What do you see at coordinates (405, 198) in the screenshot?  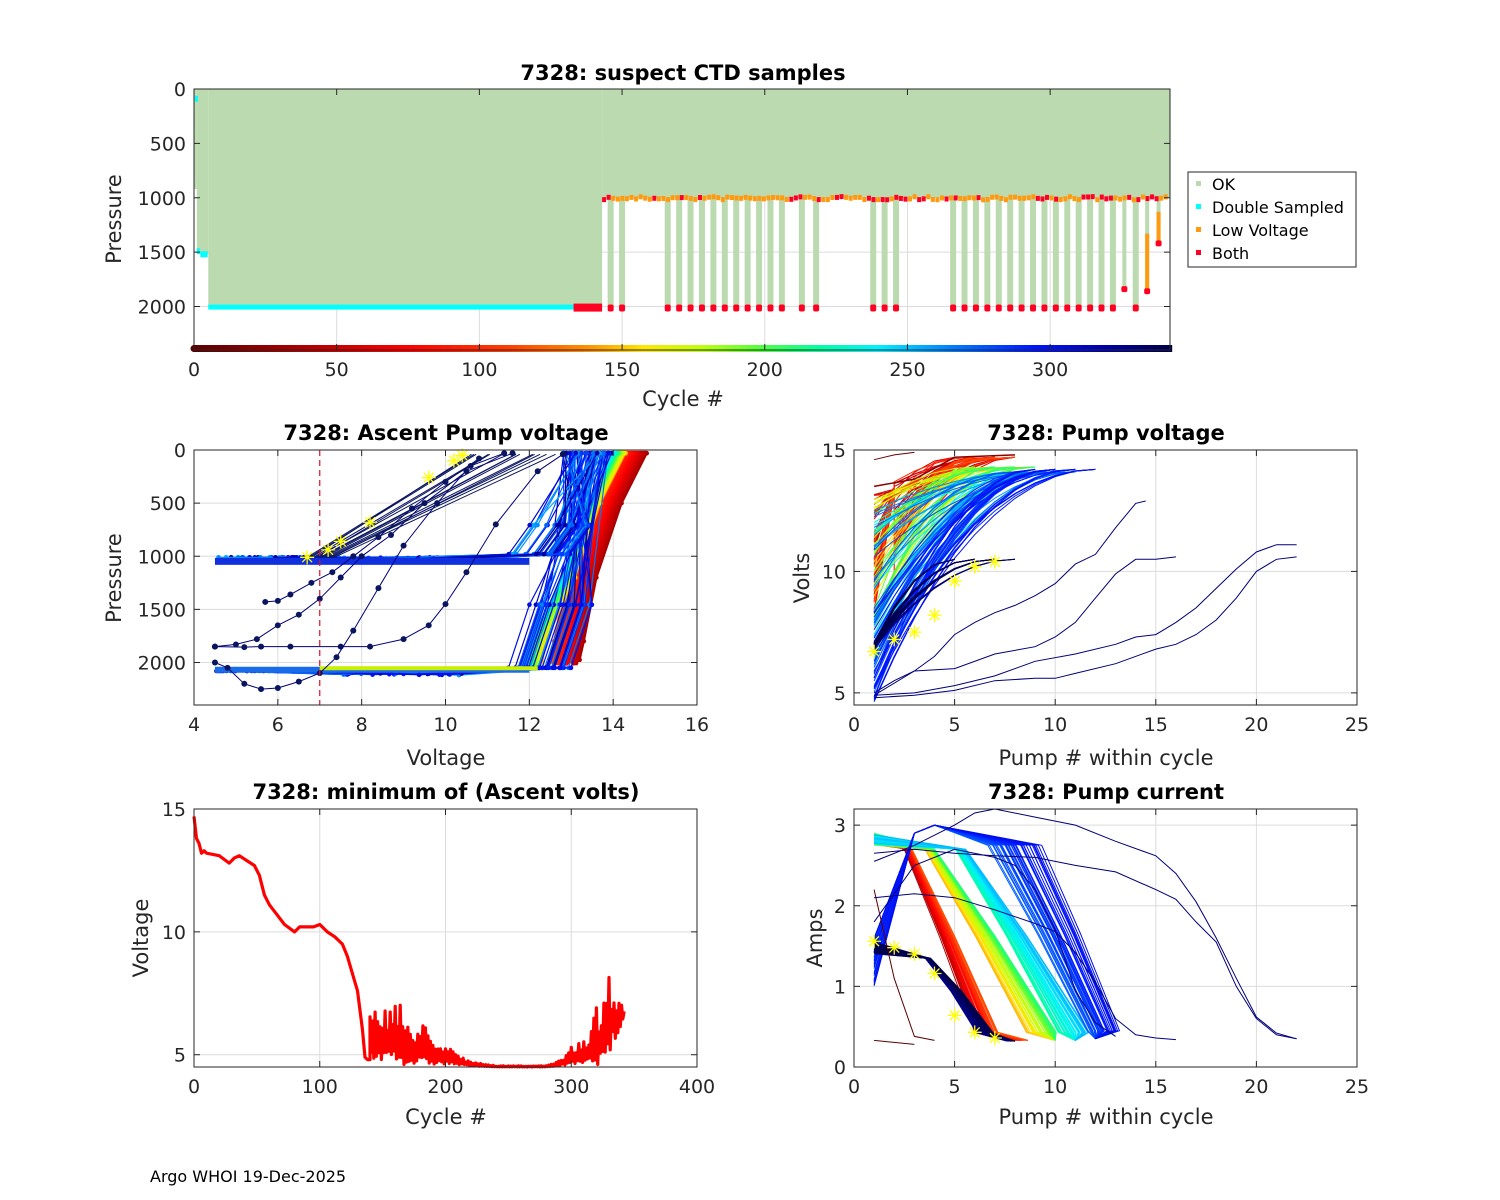 I see `ok-samples-region` at bounding box center [405, 198].